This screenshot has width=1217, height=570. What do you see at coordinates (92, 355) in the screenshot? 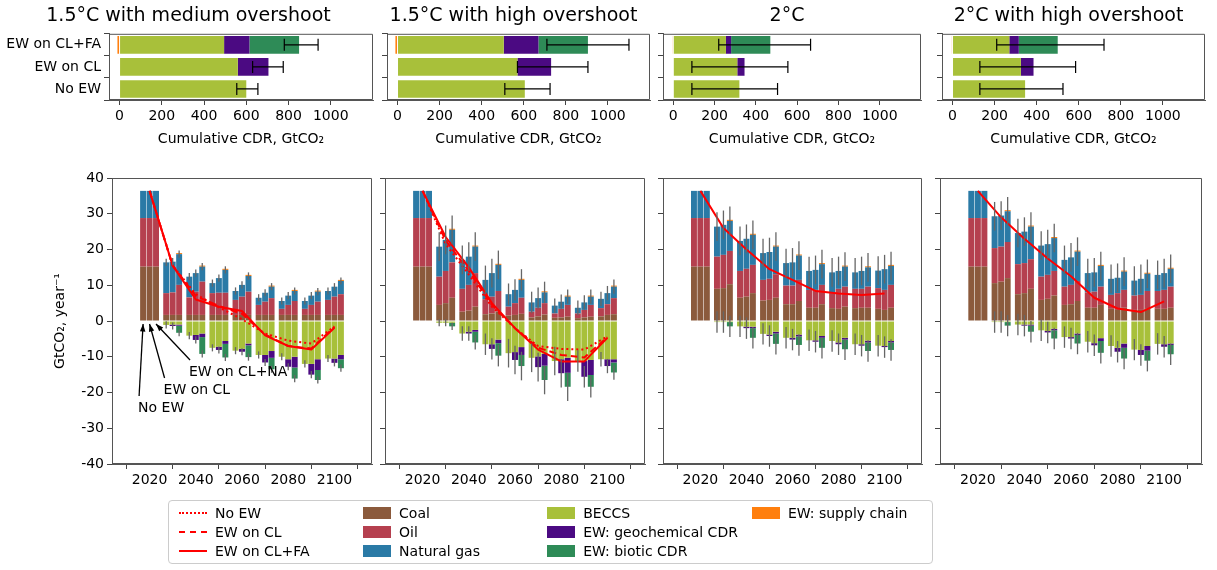
I see `y-tick-label: -10` at bounding box center [92, 355].